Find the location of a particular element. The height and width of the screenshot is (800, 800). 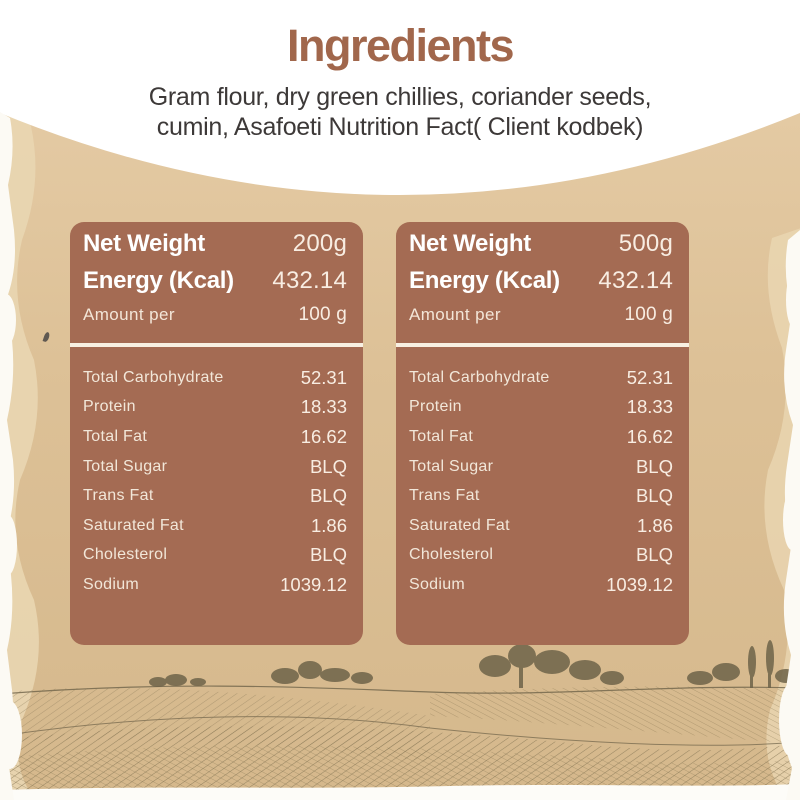

net-weight-row: Net Weight 200g is located at coordinates (215, 248).